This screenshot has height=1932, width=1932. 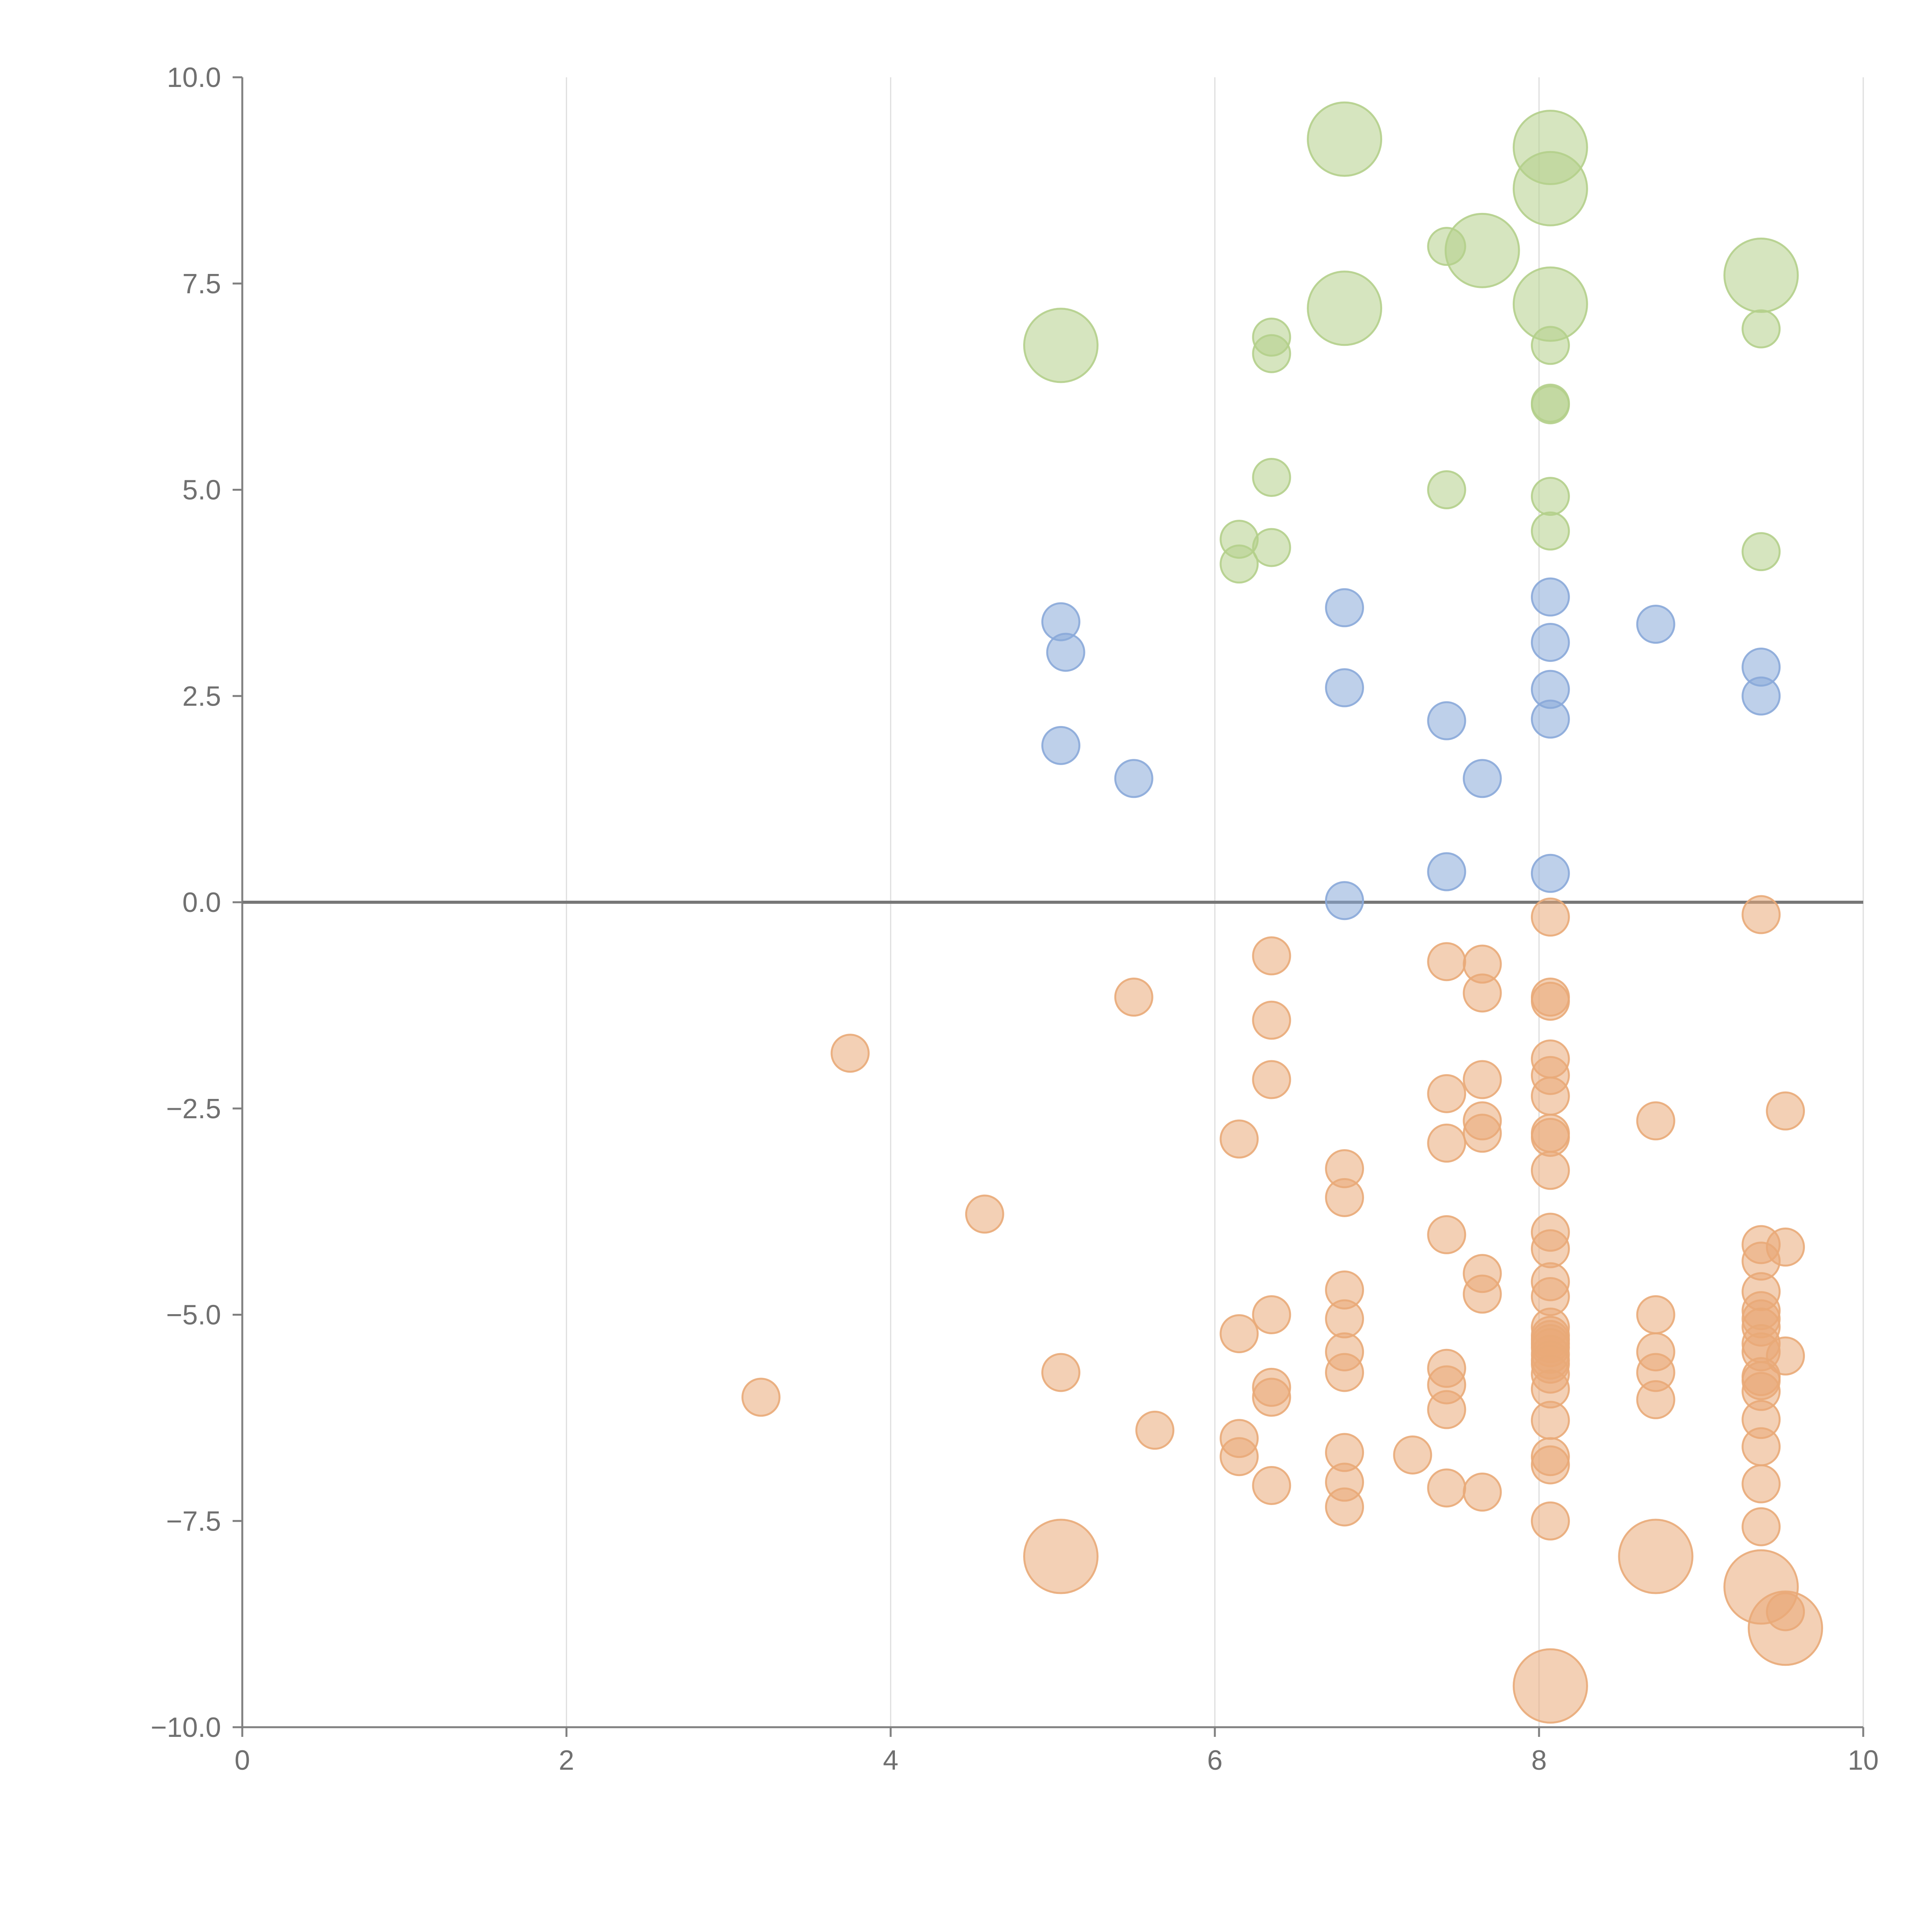 I want to click on y-tick-label: 5.0, so click(x=202, y=491).